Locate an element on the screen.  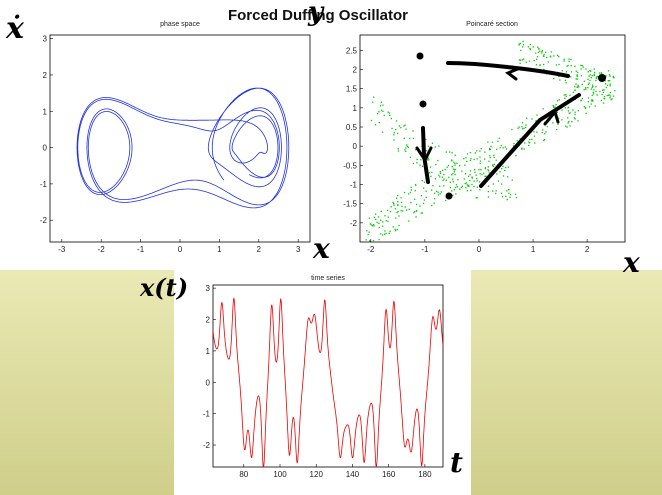
ink-stroke-diagonal is located at coordinates (530, 140).